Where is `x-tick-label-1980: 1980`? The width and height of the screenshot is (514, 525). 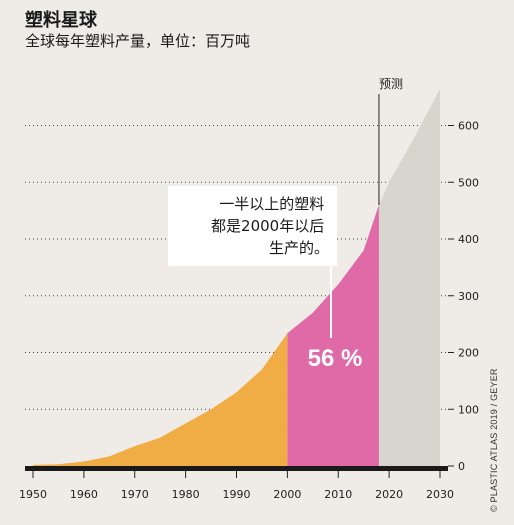 x-tick-label-1980: 1980 is located at coordinates (186, 494).